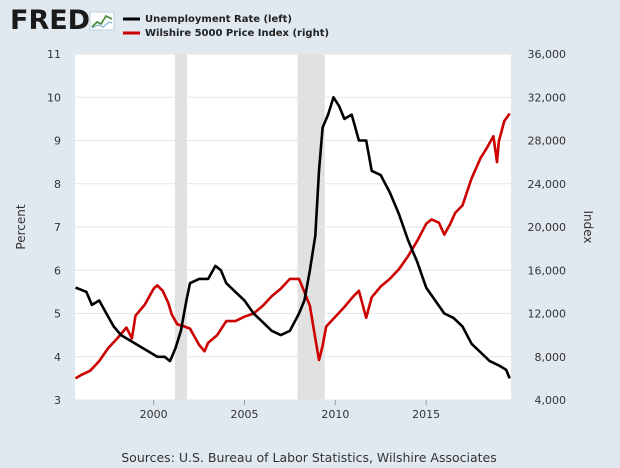  What do you see at coordinates (547, 270) in the screenshot?
I see `right-tick-label: 16,000` at bounding box center [547, 270].